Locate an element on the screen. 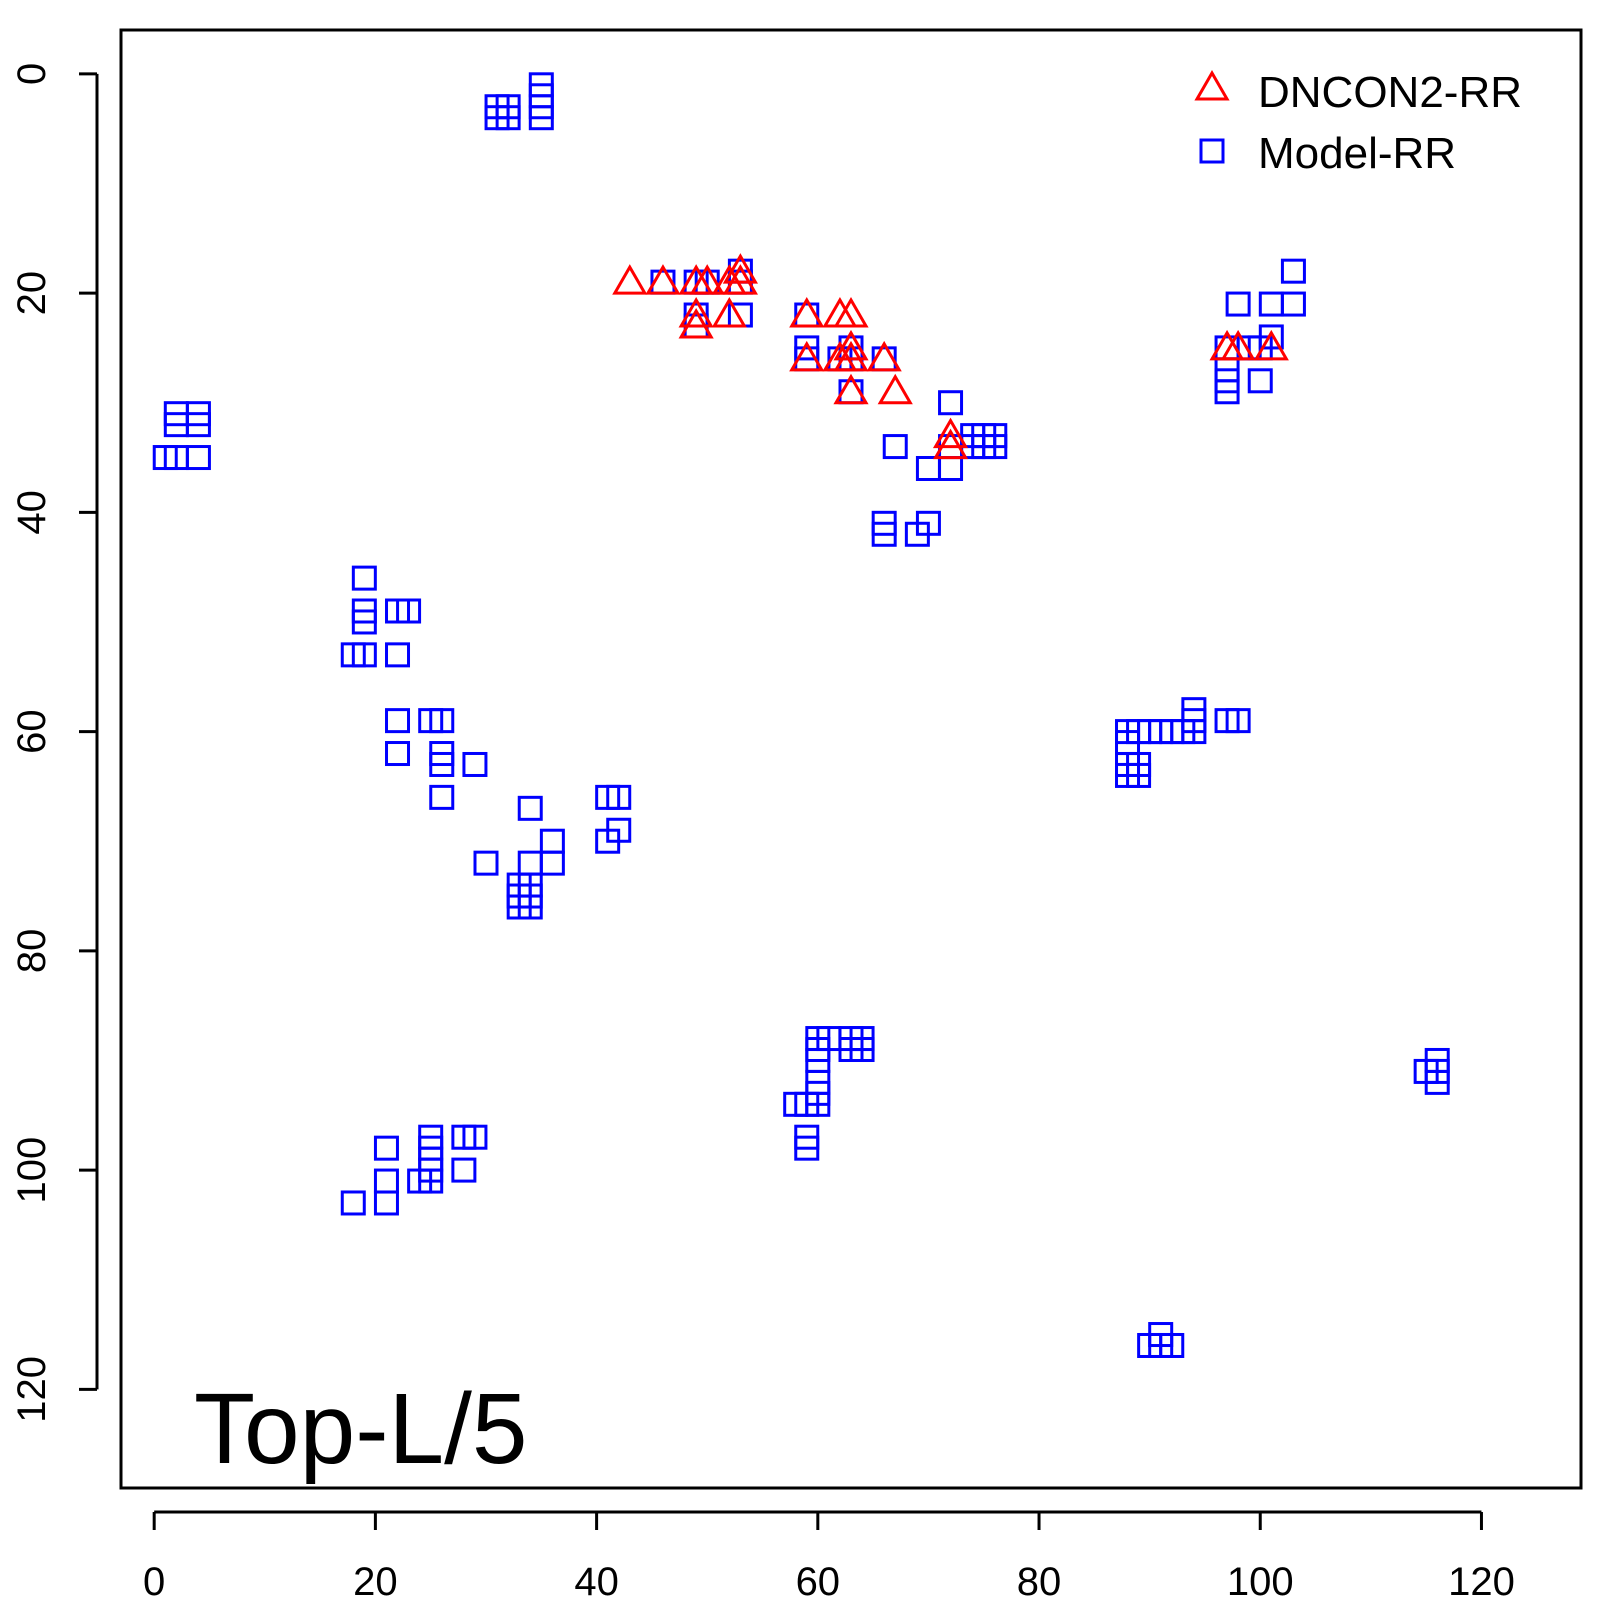  y-tick-label: 100 is located at coordinates (32, 1170).